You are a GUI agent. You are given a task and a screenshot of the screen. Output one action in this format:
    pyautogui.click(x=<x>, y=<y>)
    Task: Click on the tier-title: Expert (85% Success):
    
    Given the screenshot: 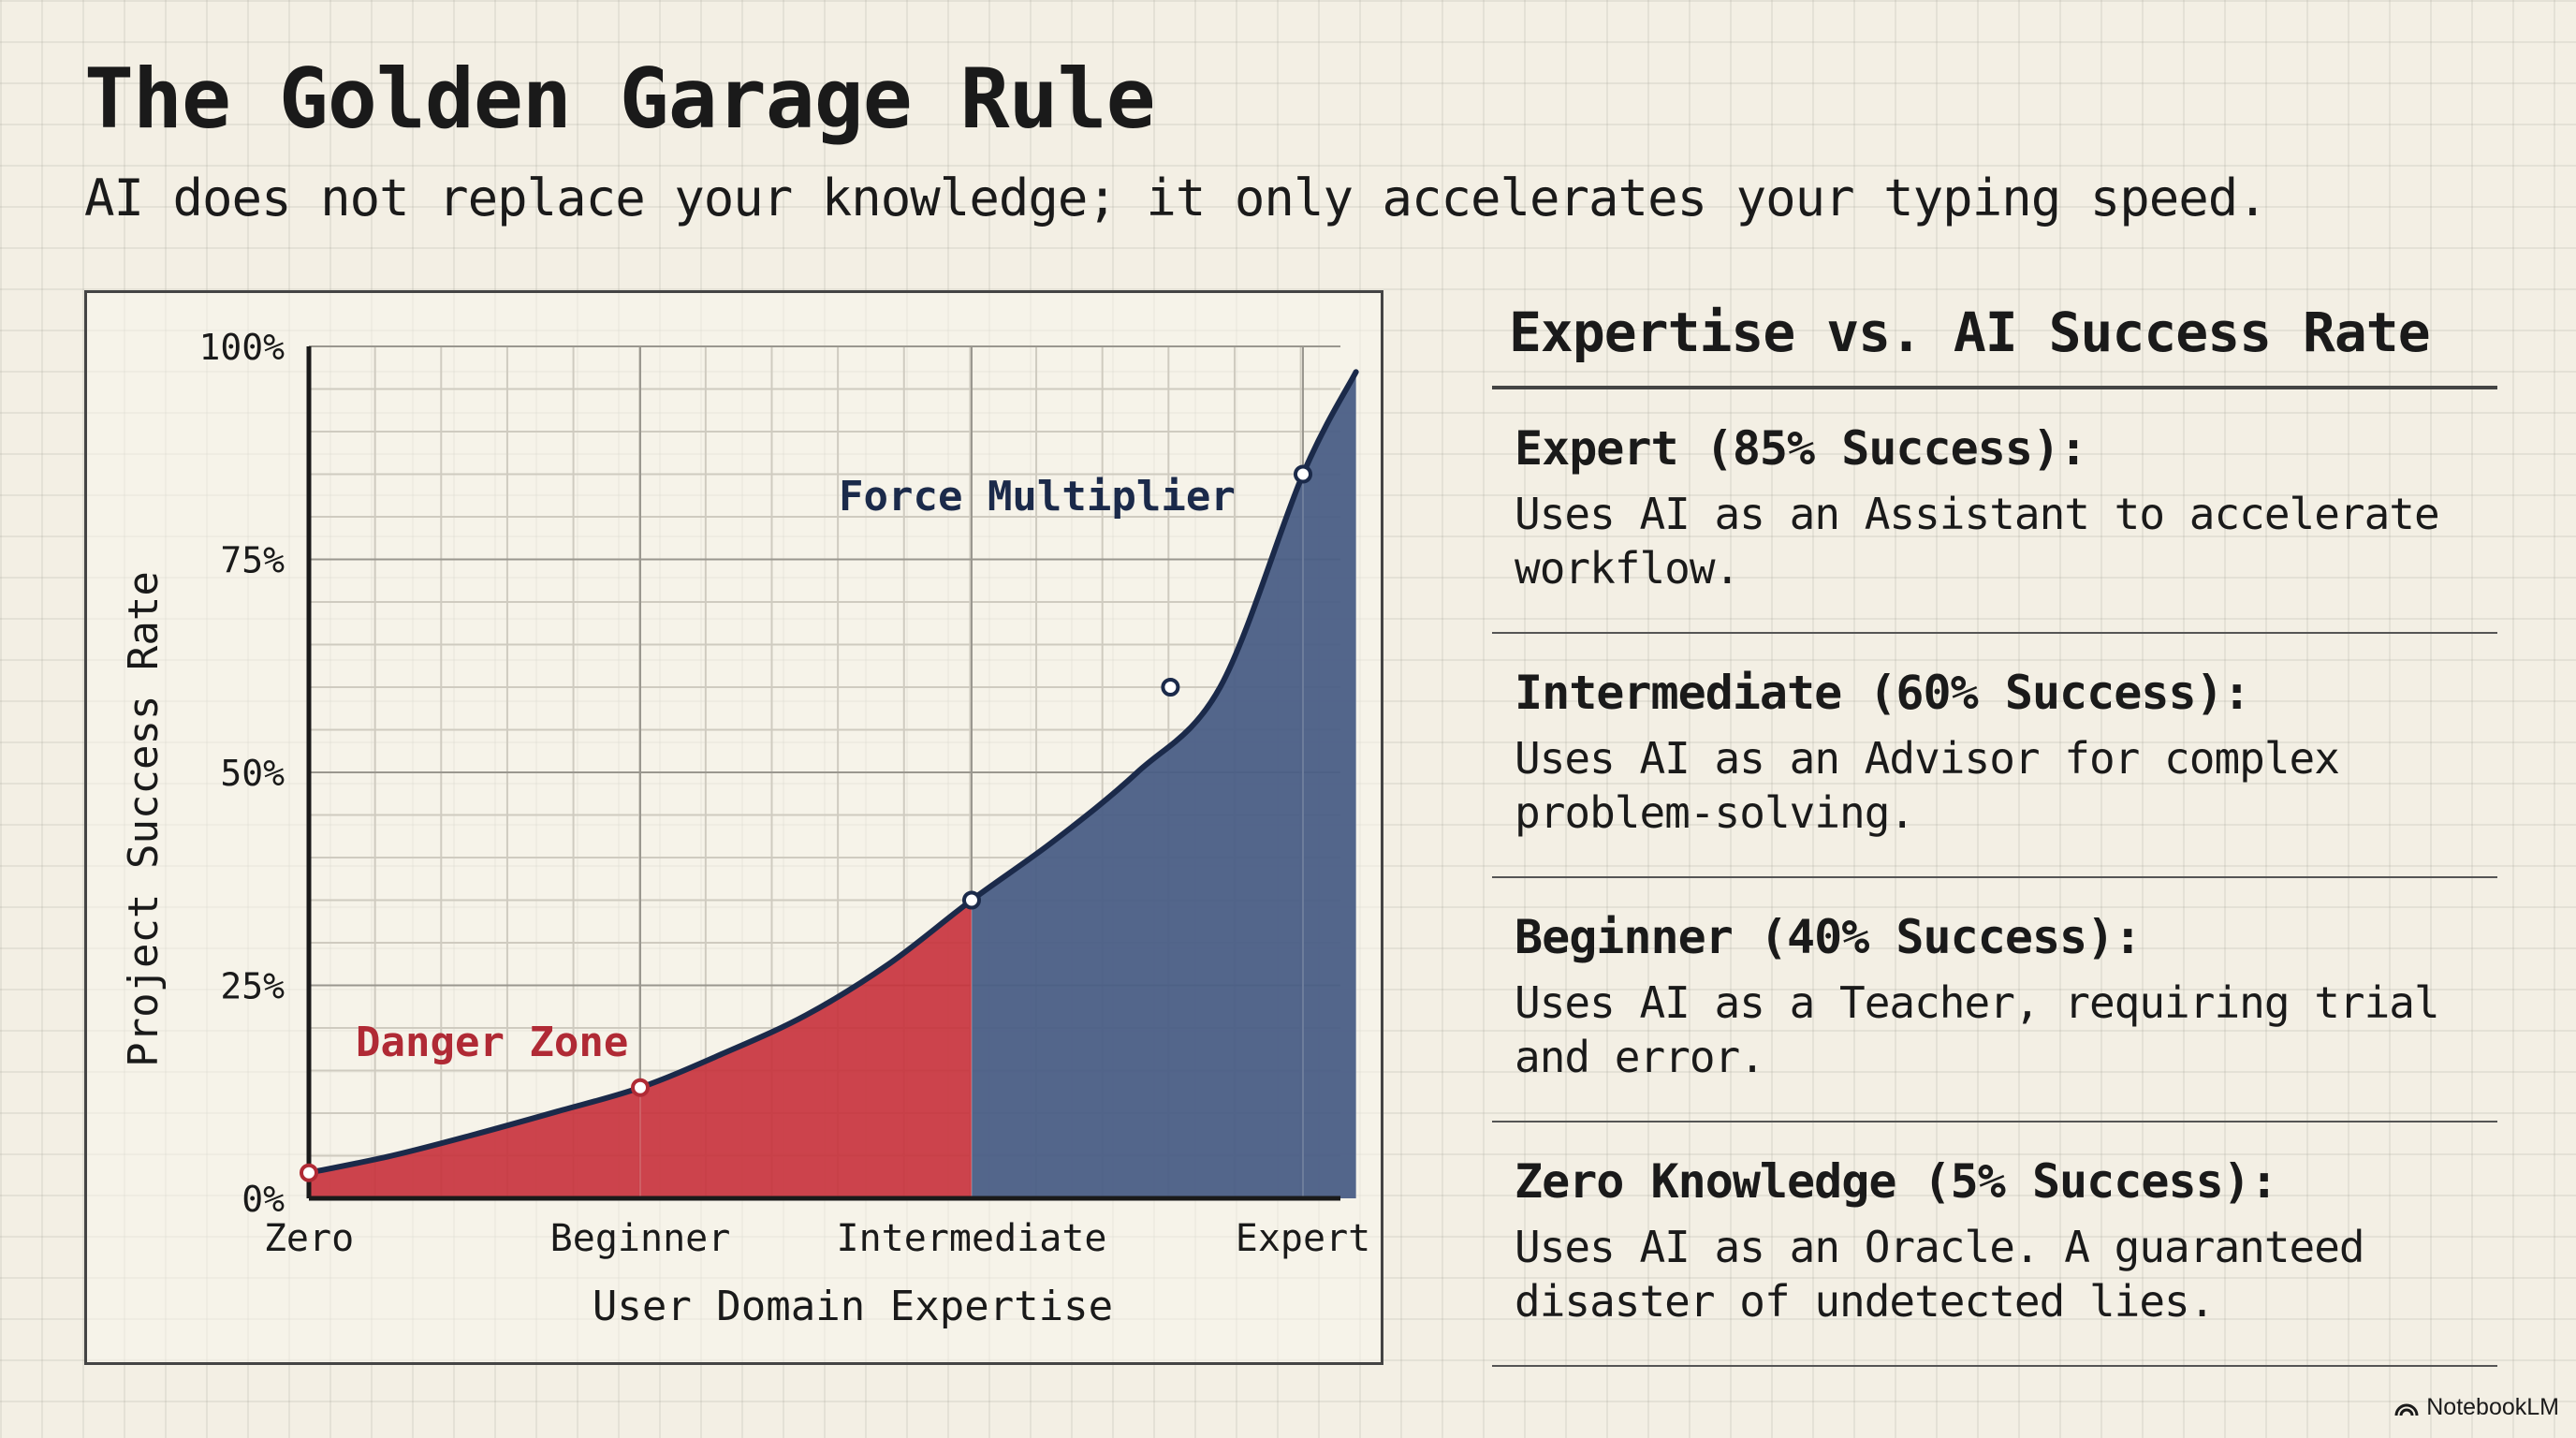 What is the action you would take?
    pyautogui.click(x=1801, y=448)
    